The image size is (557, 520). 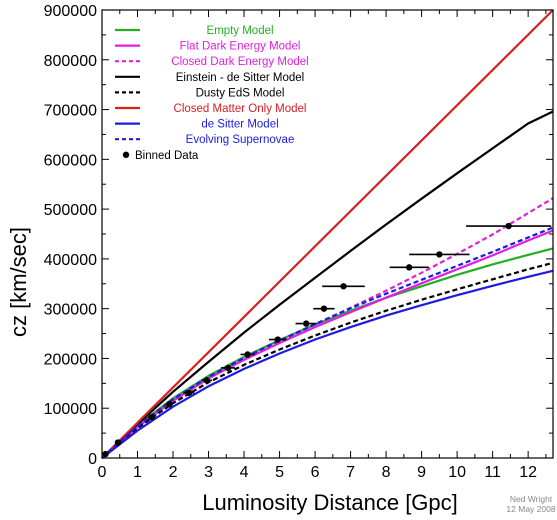 What do you see at coordinates (70, 11) in the screenshot?
I see `y-tick-label: 900000` at bounding box center [70, 11].